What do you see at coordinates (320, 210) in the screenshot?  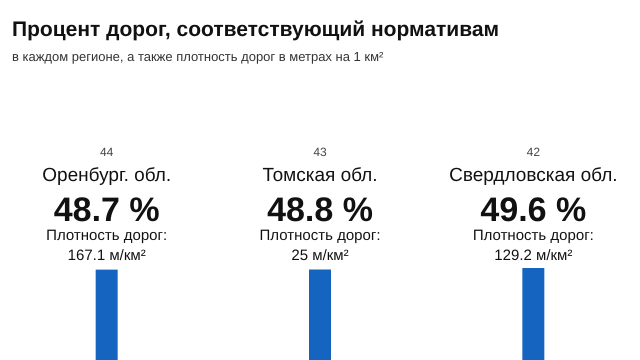 I see `data-label: 48.8 %` at bounding box center [320, 210].